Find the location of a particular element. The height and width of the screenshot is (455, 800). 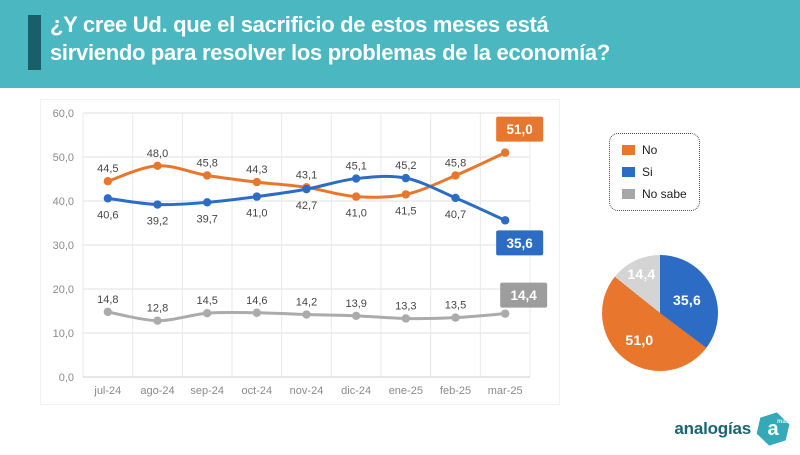

svg-text: 13,9 is located at coordinates (355, 304).